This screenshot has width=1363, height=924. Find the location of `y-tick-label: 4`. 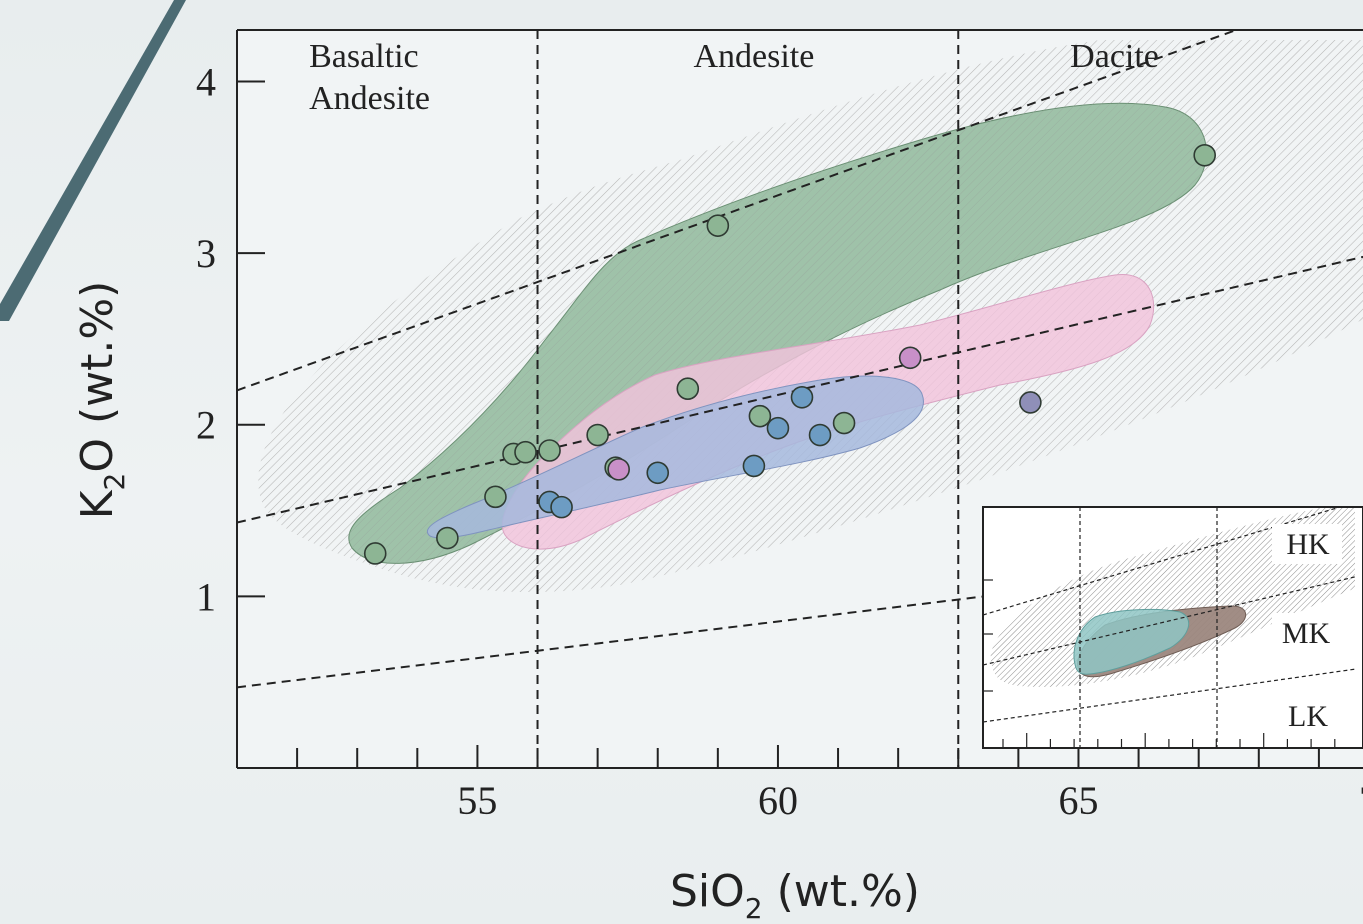

y-tick-label: 4 is located at coordinates (206, 81).